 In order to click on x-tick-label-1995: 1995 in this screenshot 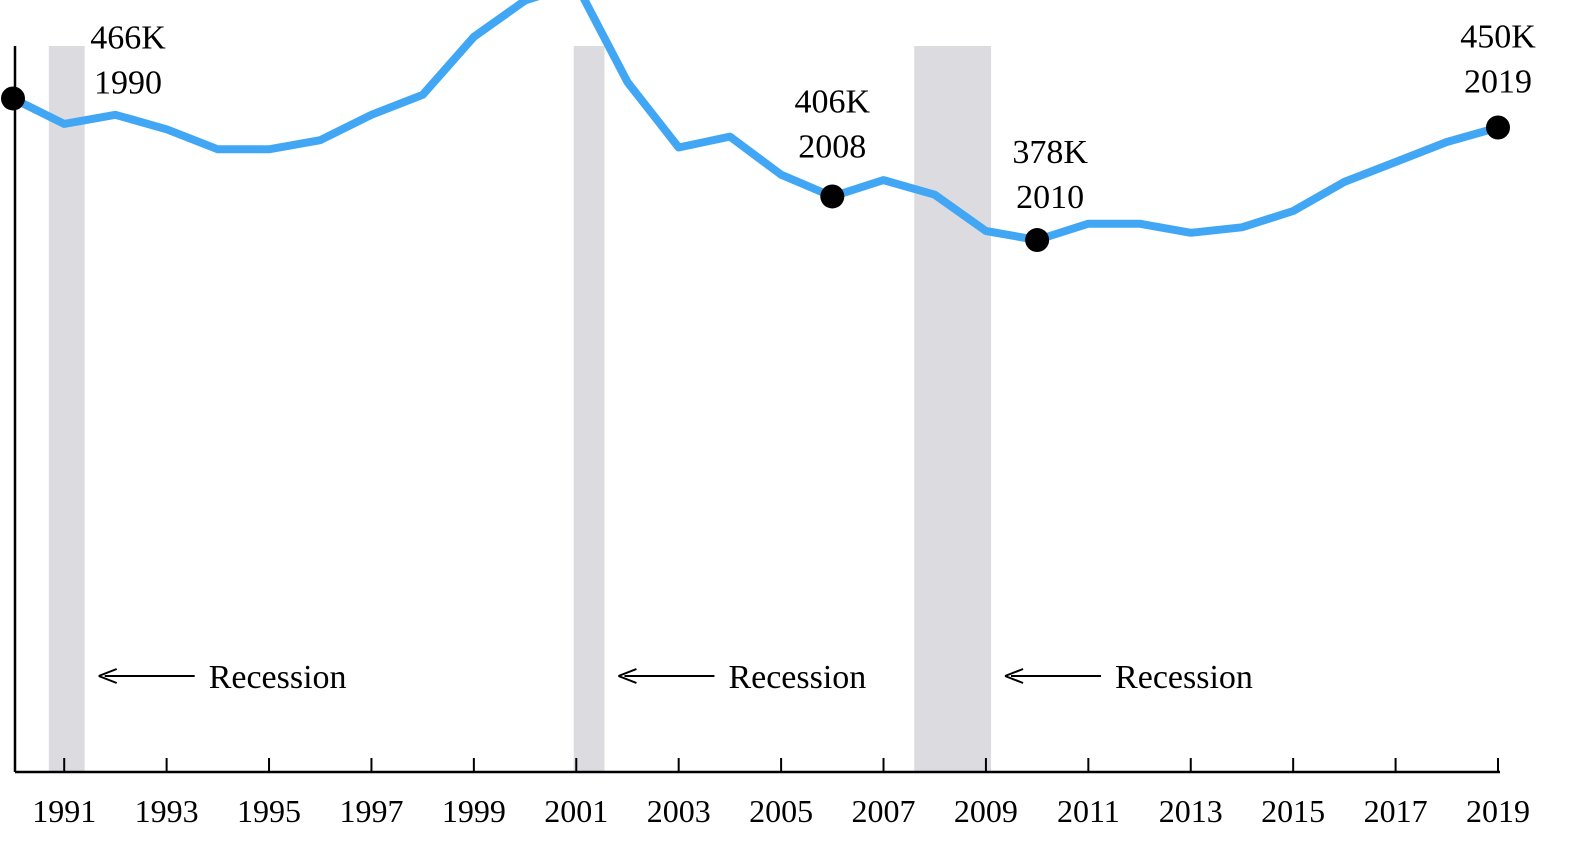, I will do `click(269, 811)`.